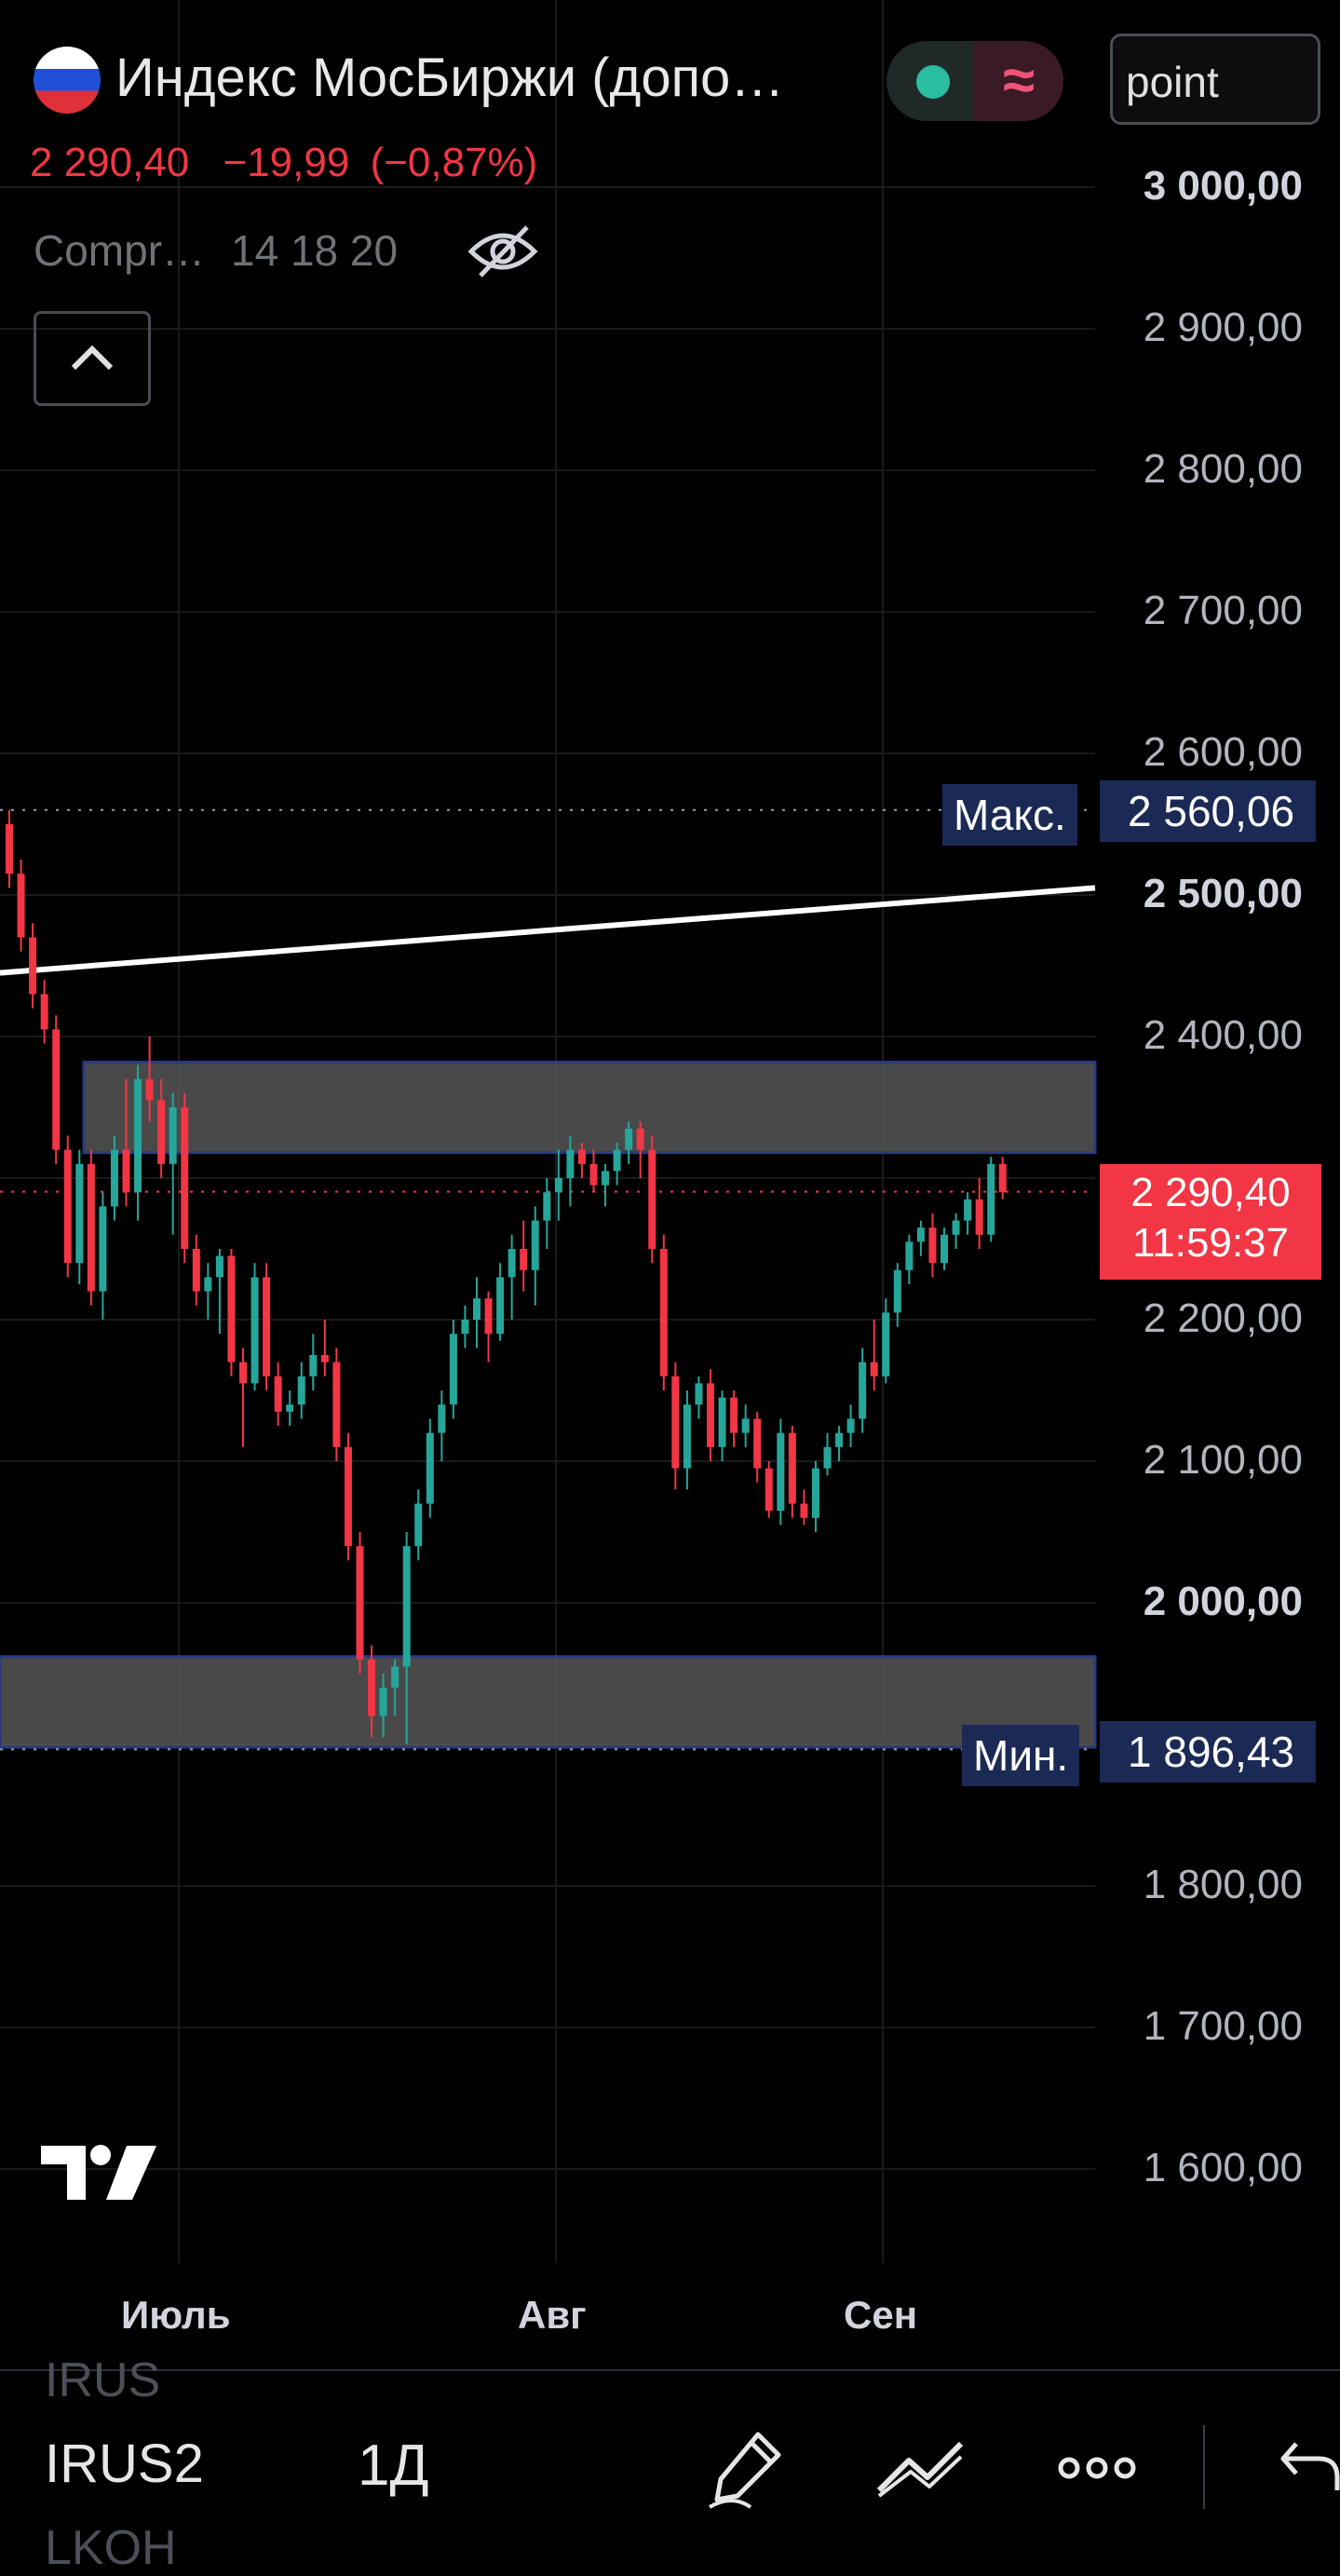 This screenshot has width=1340, height=2576. Describe the element at coordinates (503, 251) in the screenshot. I see `eye-off-icon` at that location.